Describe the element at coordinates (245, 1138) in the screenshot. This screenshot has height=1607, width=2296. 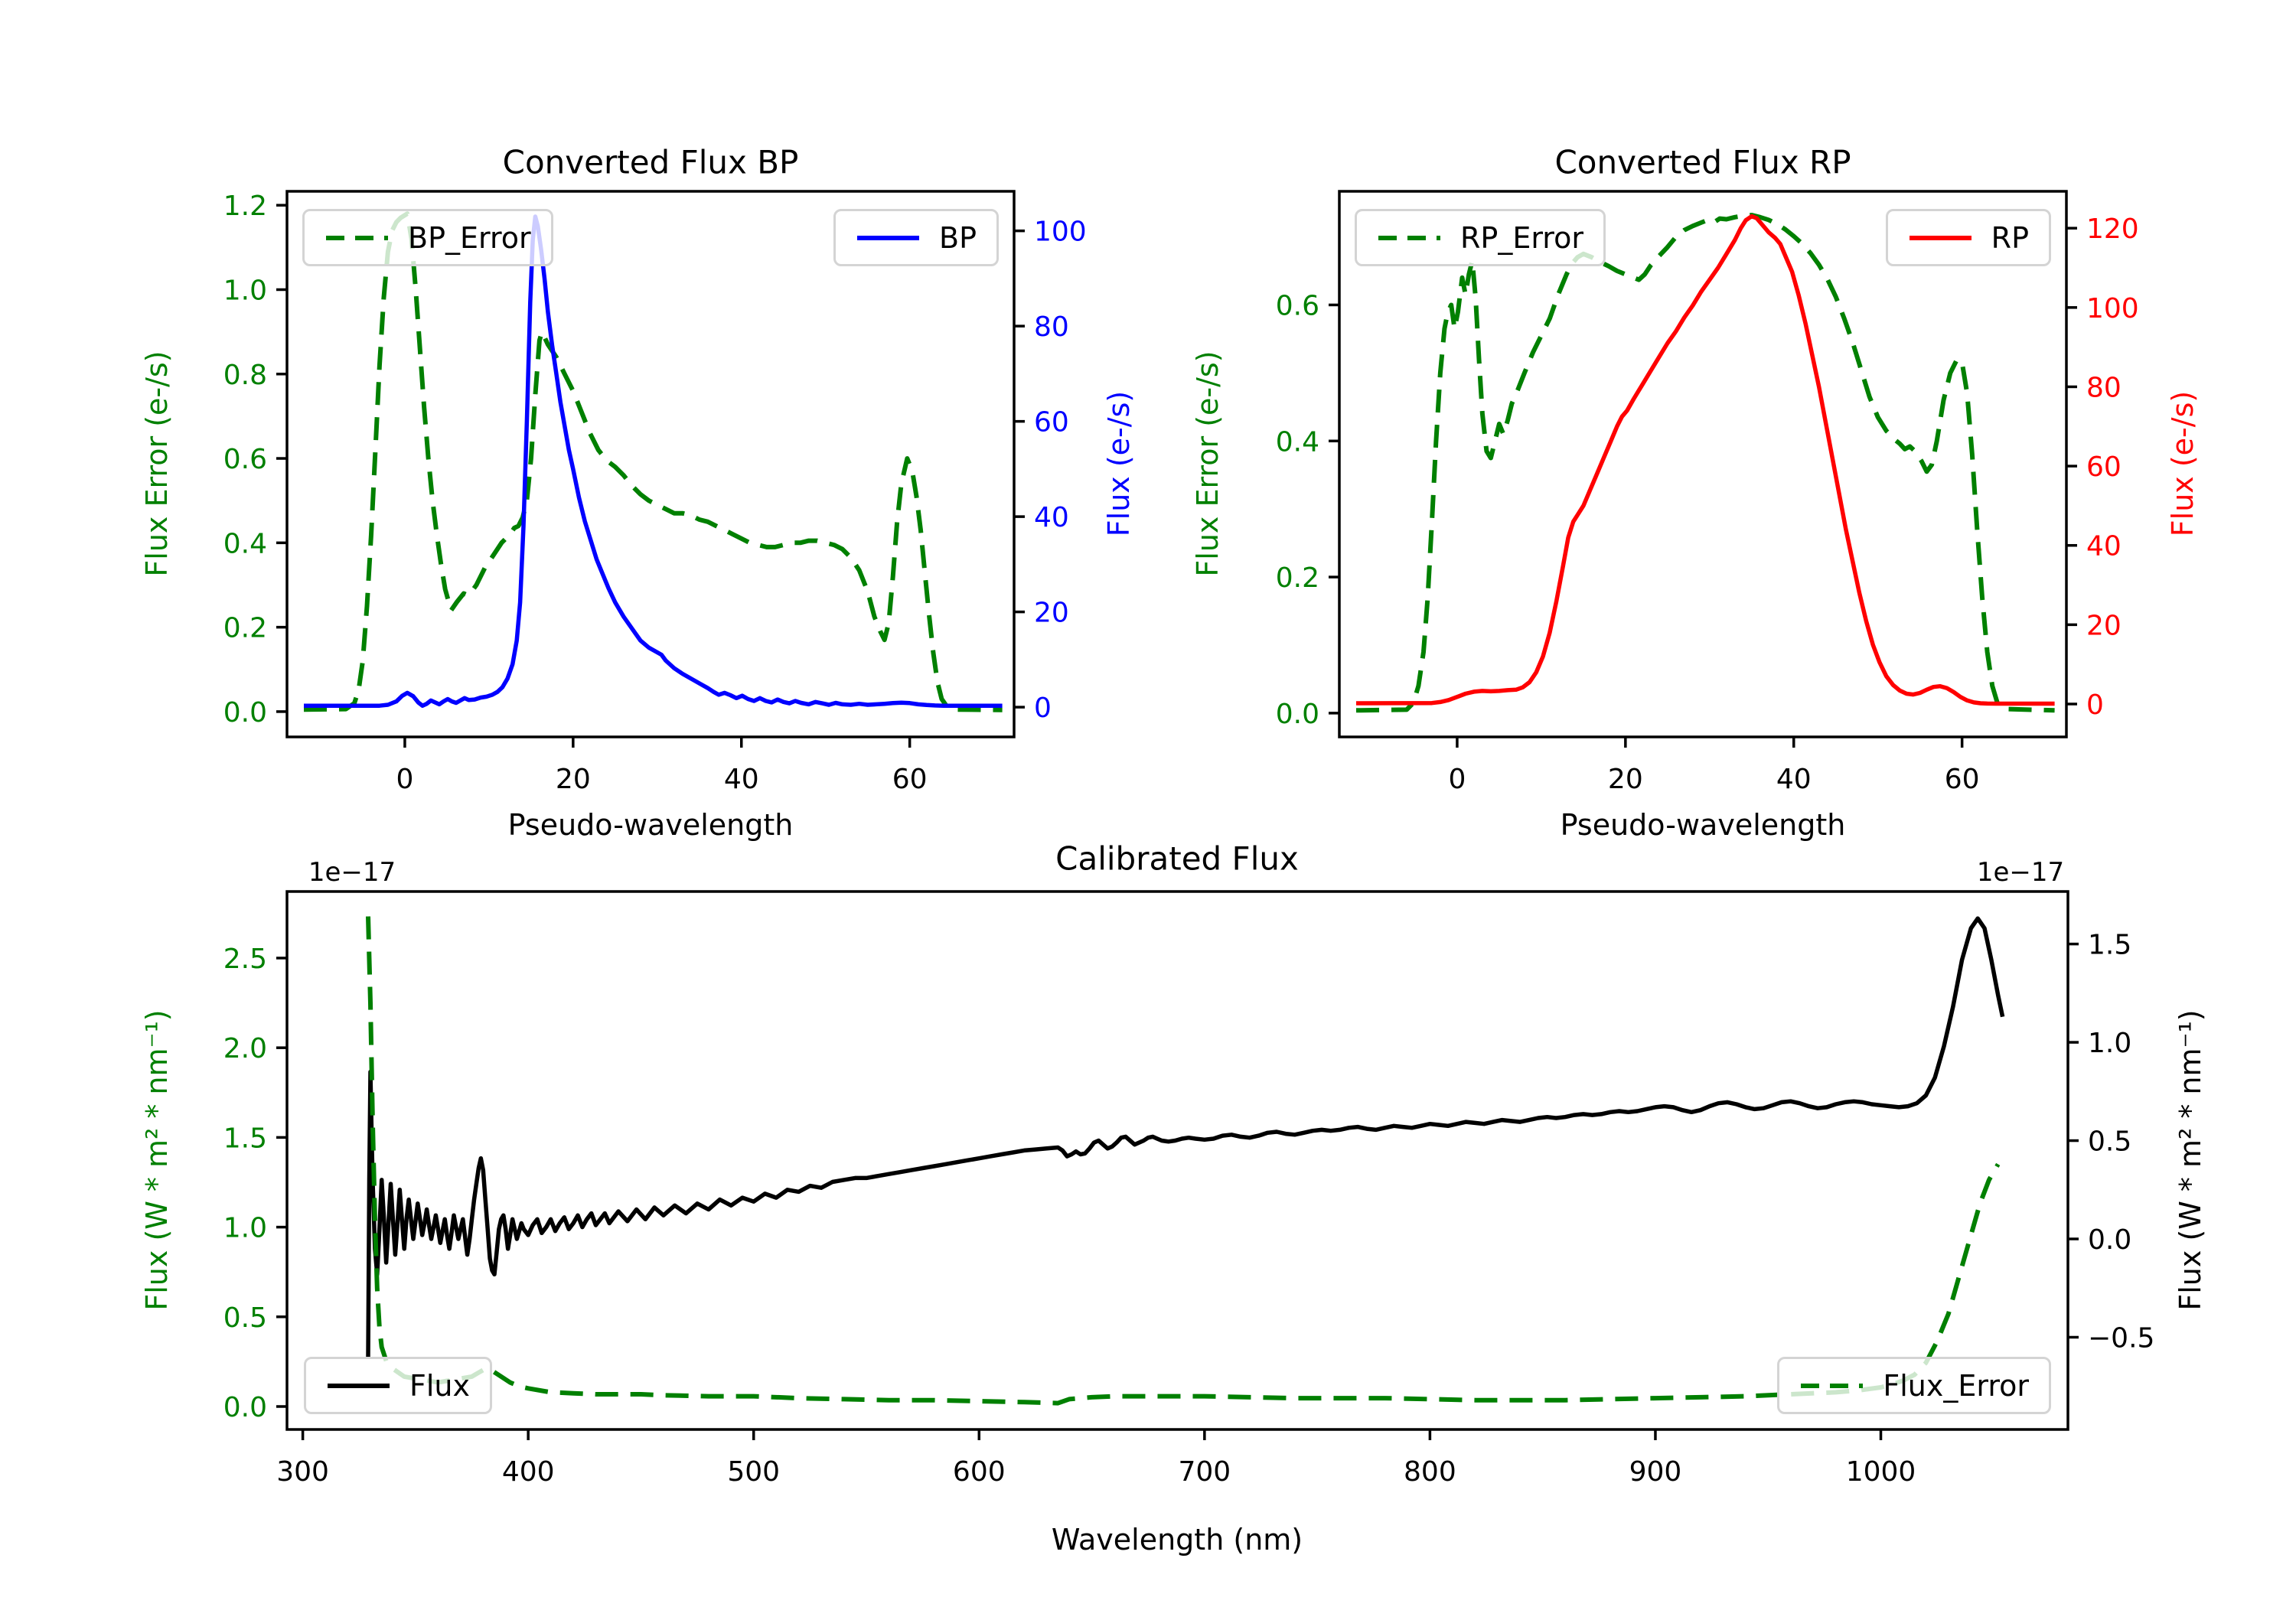
I see `y-tick-label-left: 1.5` at that location.